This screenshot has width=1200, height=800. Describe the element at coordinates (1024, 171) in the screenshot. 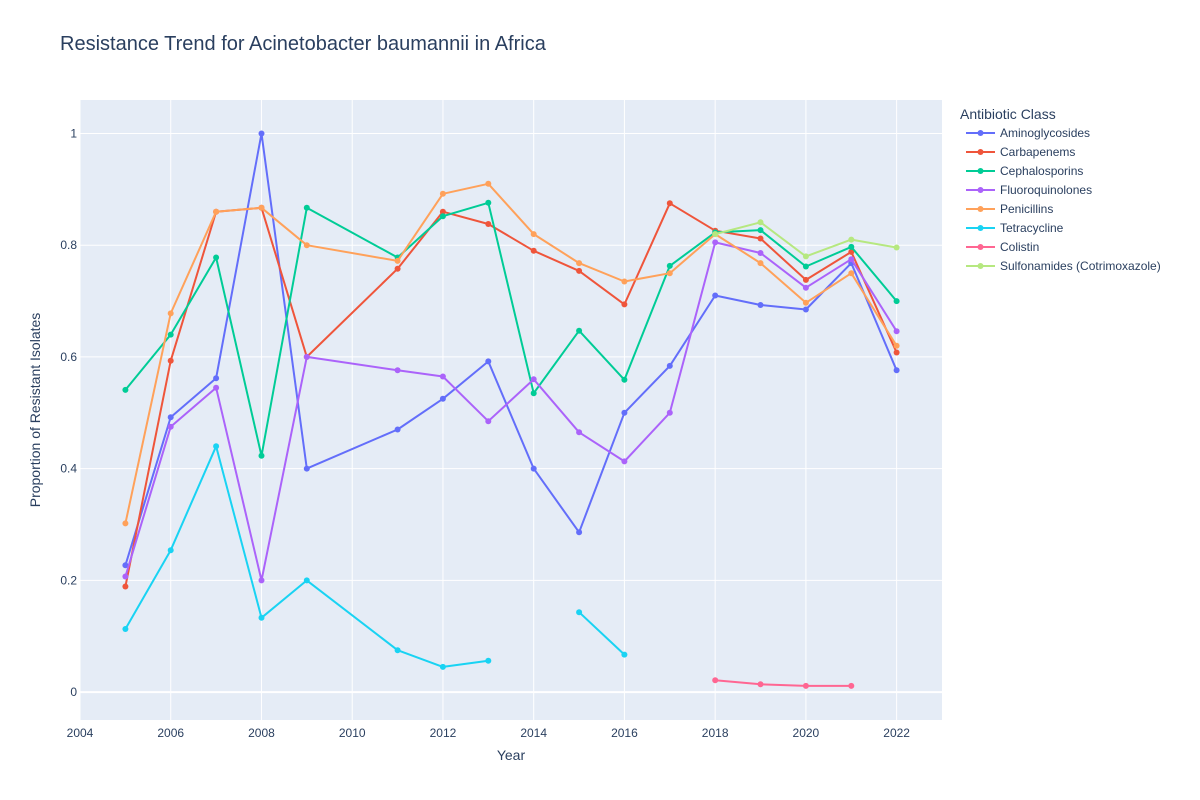

I see `legend-item-cephalosporins: Cephalosporins` at that location.